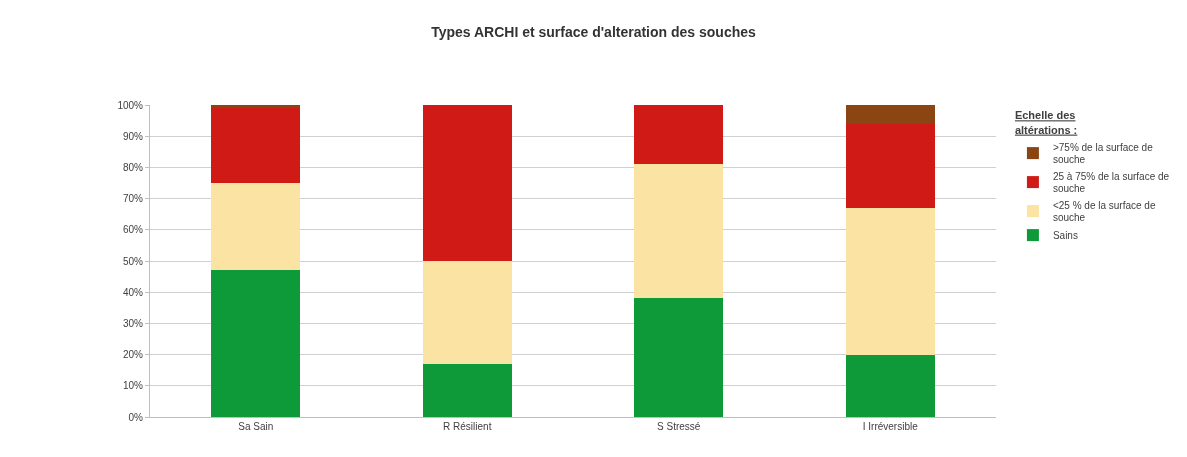 This screenshot has height=457, width=1187. What do you see at coordinates (1111, 182) in the screenshot?
I see `legend-label: 25 à 75% de la surface de souche` at bounding box center [1111, 182].